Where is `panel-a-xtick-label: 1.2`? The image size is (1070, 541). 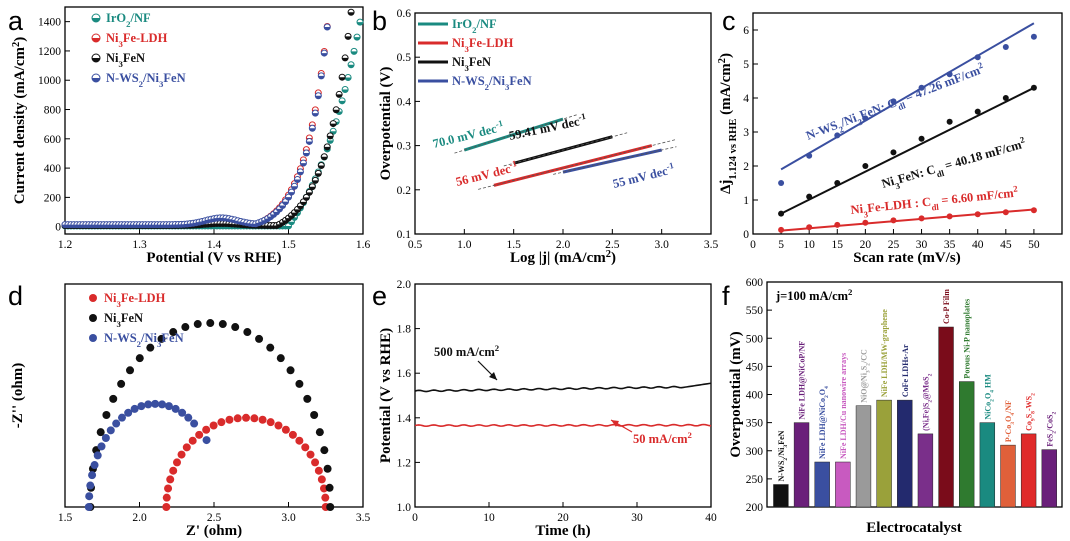 panel-a-xtick-label: 1.2 is located at coordinates (65, 245).